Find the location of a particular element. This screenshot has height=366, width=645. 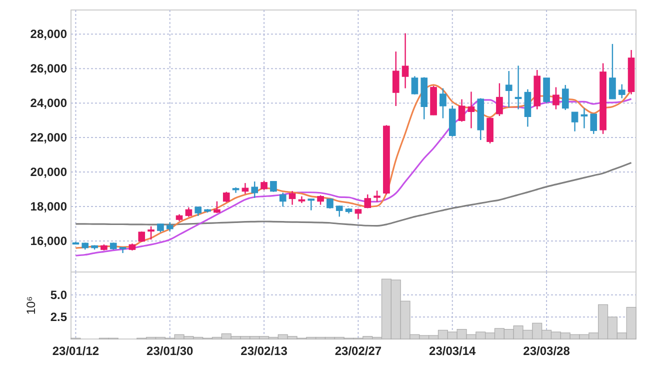

x-tick-label: 23/03/28 is located at coordinates (546, 351).